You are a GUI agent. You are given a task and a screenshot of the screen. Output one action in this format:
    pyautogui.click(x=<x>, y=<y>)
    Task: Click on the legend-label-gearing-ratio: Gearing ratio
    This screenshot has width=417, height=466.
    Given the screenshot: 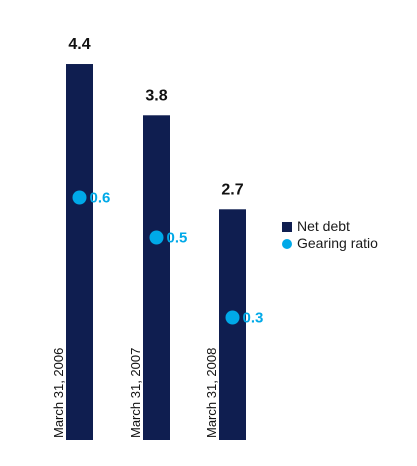 What is the action you would take?
    pyautogui.click(x=337, y=243)
    